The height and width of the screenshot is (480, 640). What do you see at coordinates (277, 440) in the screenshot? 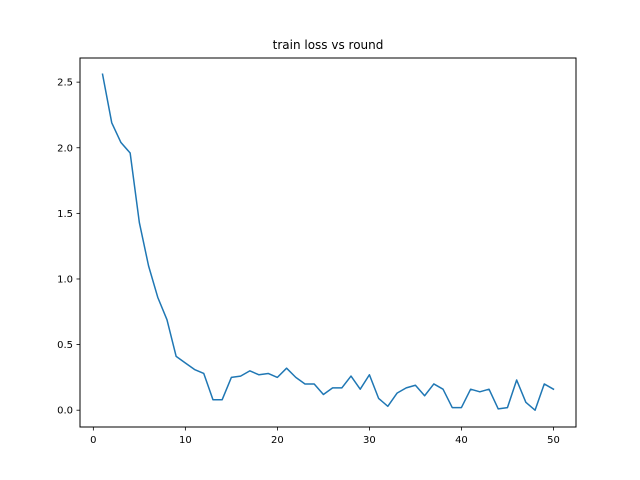
I see `x-tick-label: 20` at bounding box center [277, 440].